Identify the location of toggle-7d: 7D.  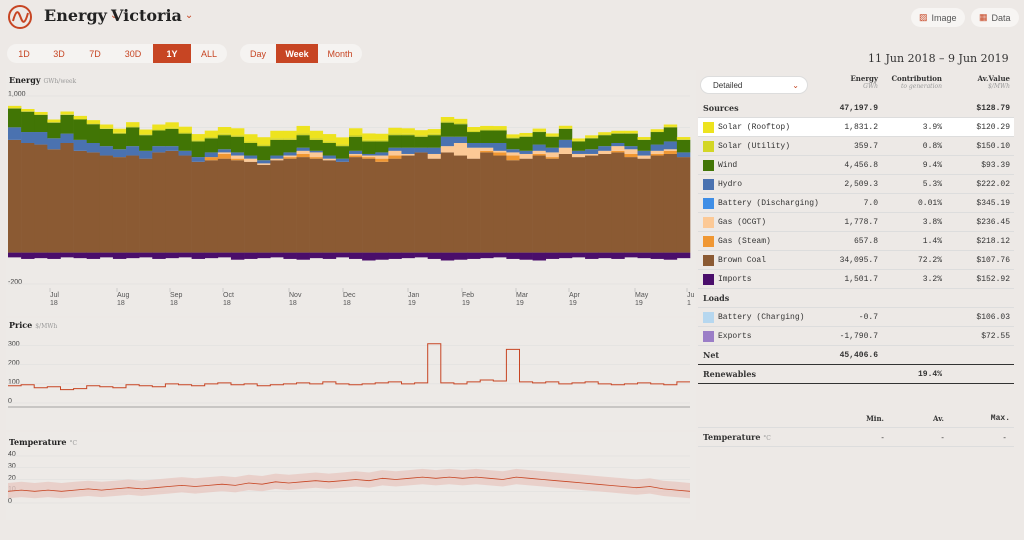
(95, 53).